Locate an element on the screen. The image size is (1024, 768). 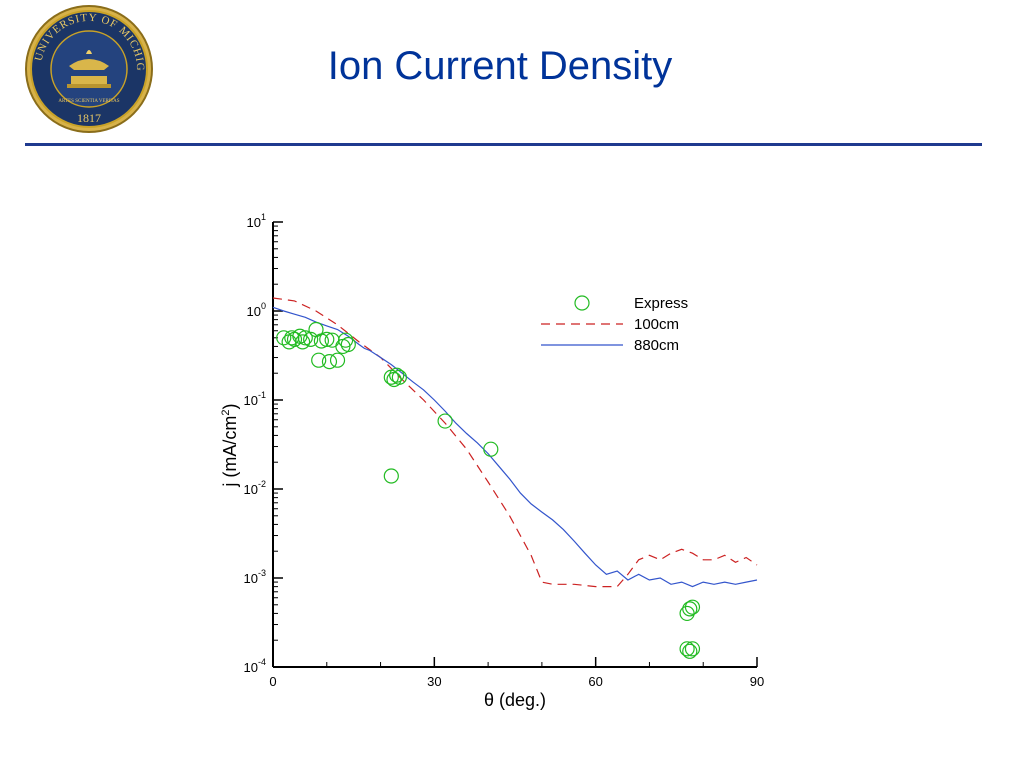
x-tick-label: 30 is located at coordinates (434, 681).